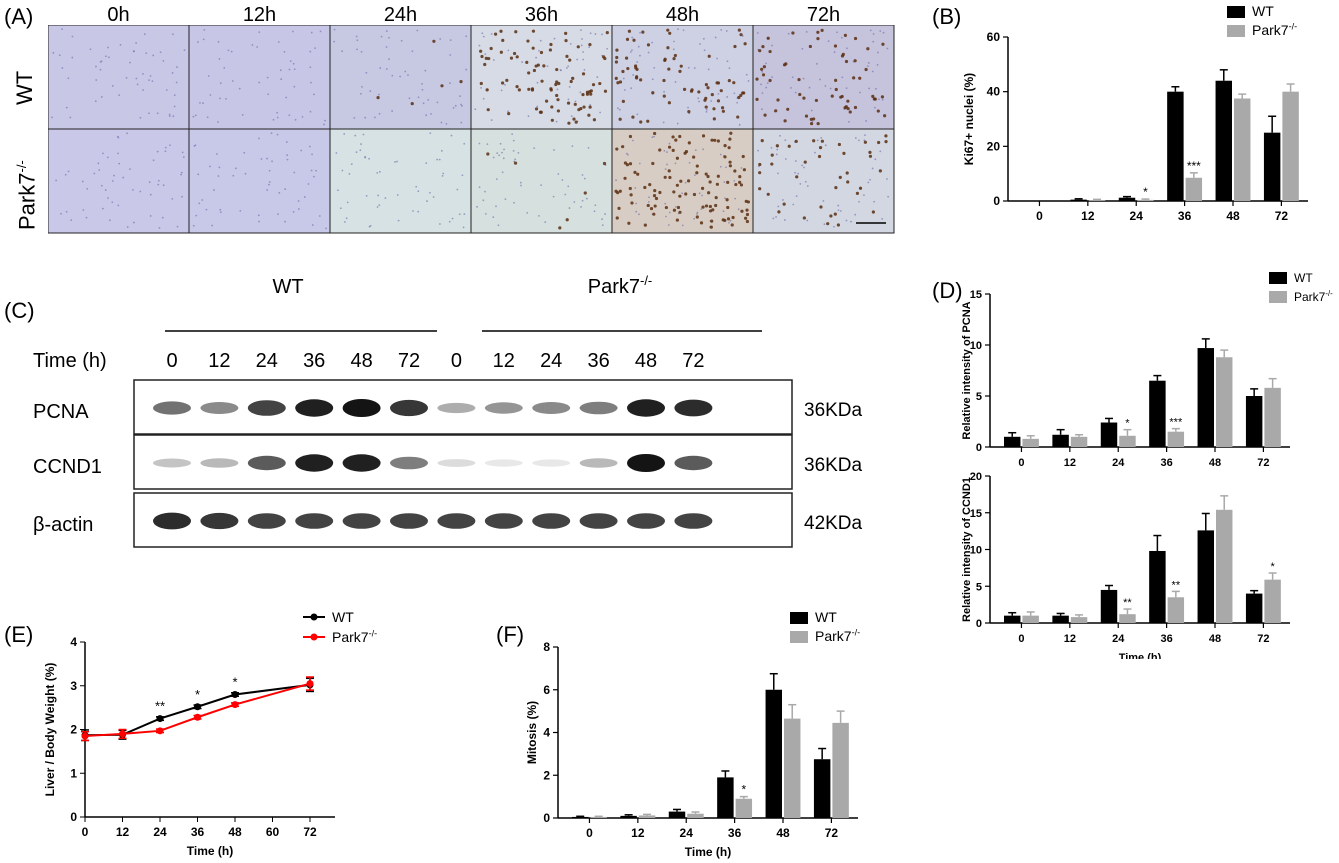 The image size is (1339, 863). What do you see at coordinates (744, 790) in the screenshot?
I see `f-significance: *` at bounding box center [744, 790].